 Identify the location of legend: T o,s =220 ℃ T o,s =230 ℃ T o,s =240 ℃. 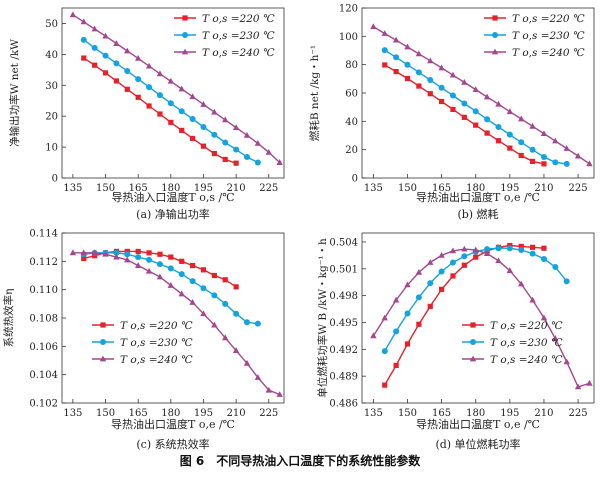
(142, 343).